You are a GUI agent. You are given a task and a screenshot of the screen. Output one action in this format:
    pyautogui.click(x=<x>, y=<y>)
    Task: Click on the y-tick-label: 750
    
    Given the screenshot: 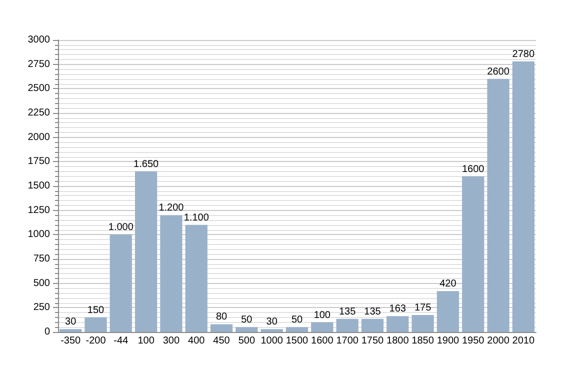 What is the action you would take?
    pyautogui.click(x=41, y=259)
    